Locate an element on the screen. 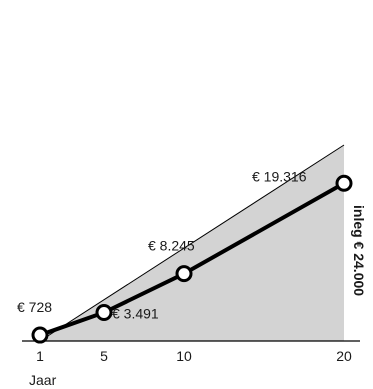 Image resolution: width=373 pixels, height=389 pixels. data-label-5: € 3.491 is located at coordinates (135, 313).